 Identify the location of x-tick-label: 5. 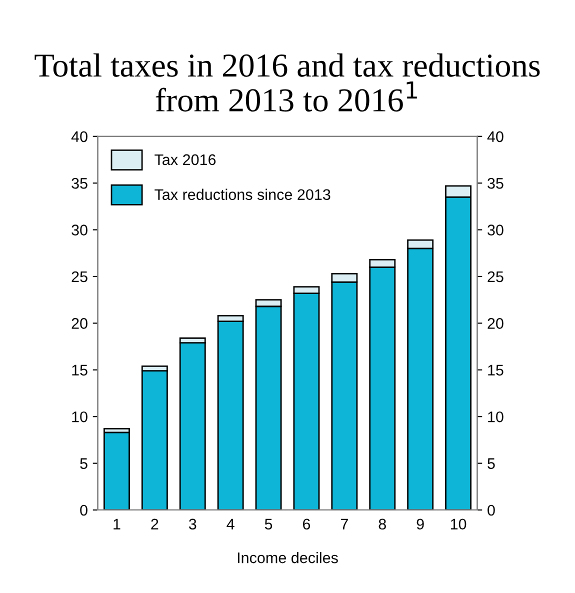
(268, 524).